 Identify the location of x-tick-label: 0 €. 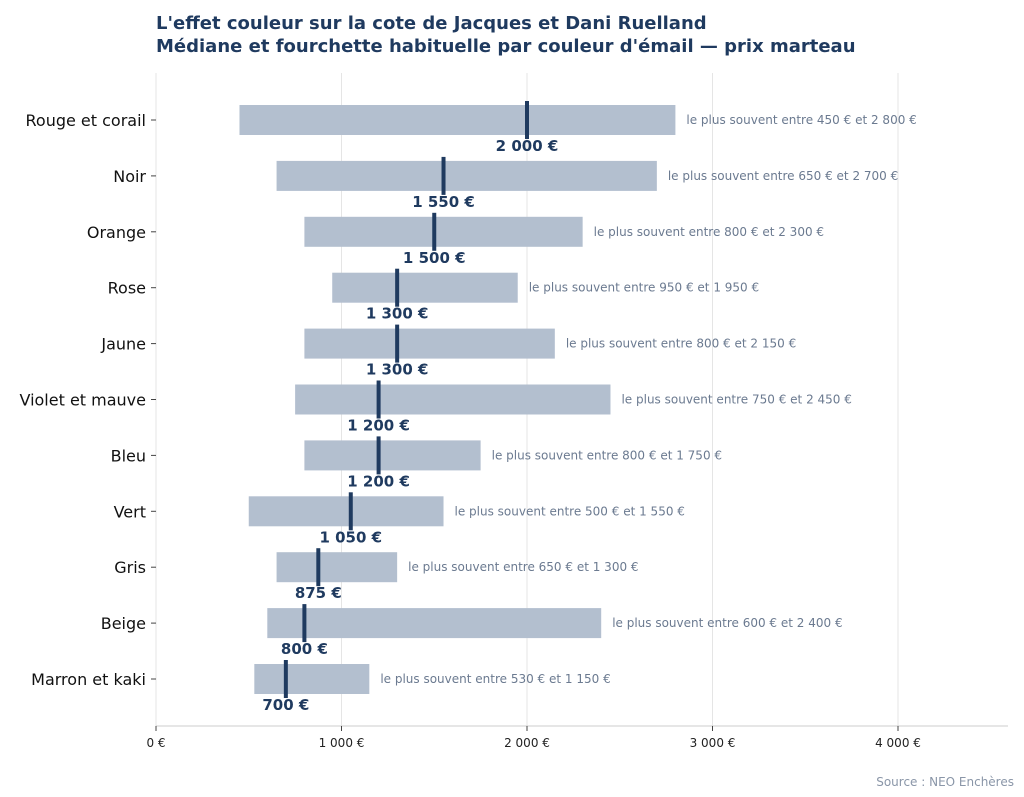
(155, 743).